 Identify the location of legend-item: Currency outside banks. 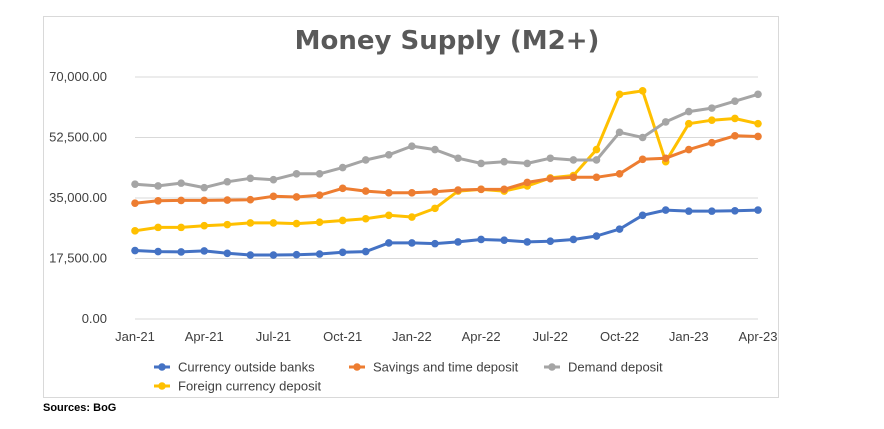
(234, 367).